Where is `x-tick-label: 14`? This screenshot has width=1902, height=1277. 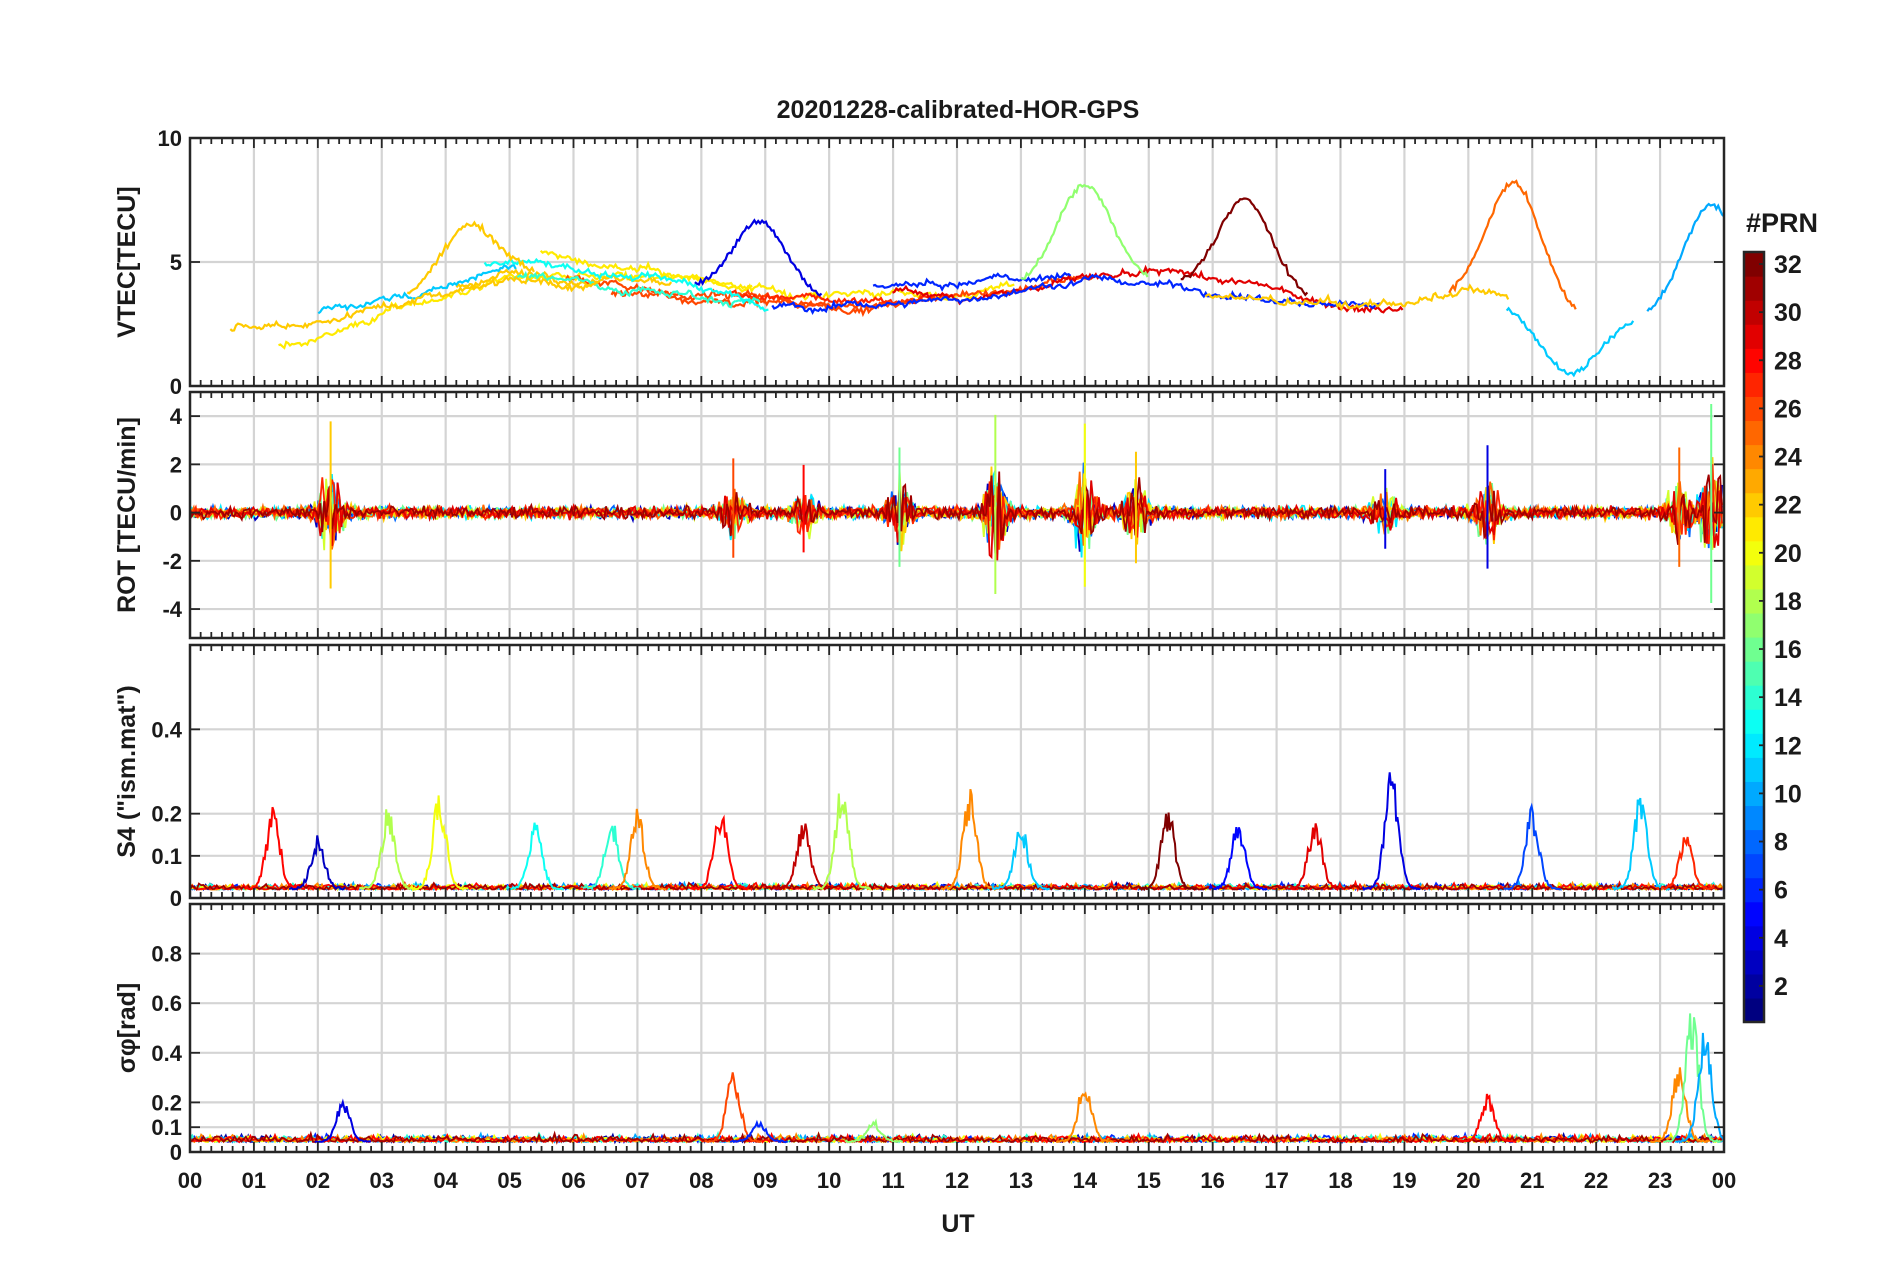 x-tick-label: 14 is located at coordinates (1085, 1180).